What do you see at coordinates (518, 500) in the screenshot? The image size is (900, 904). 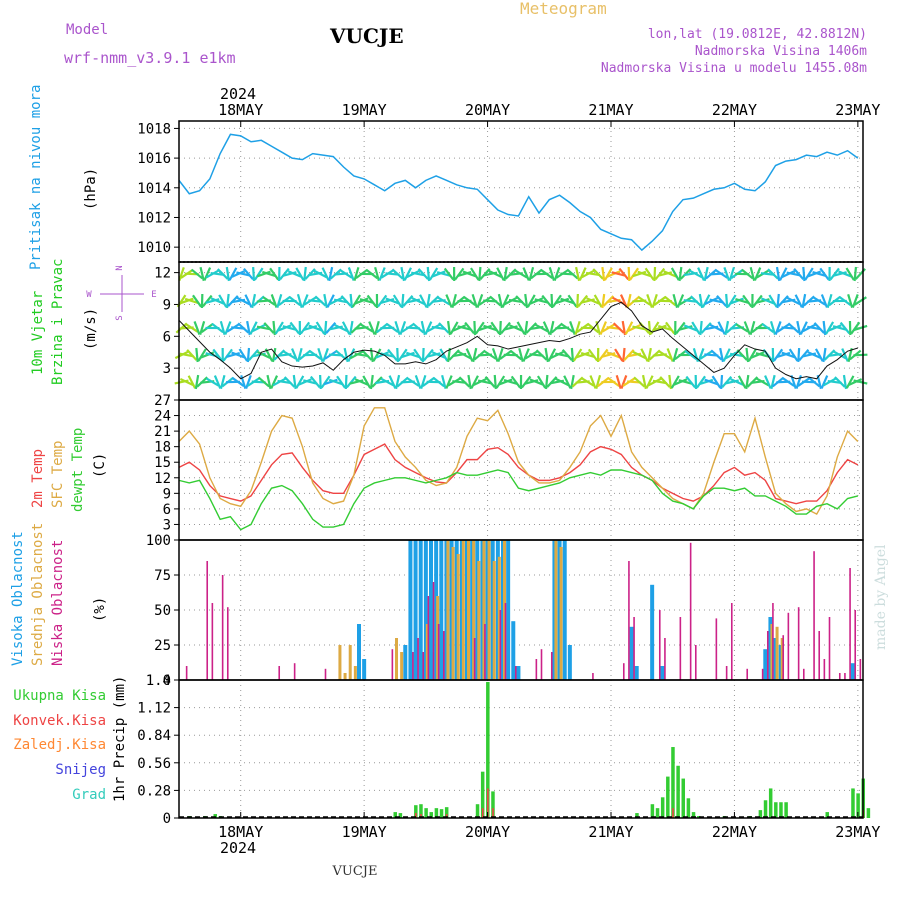 I see `temp-dewpt-line` at bounding box center [518, 500].